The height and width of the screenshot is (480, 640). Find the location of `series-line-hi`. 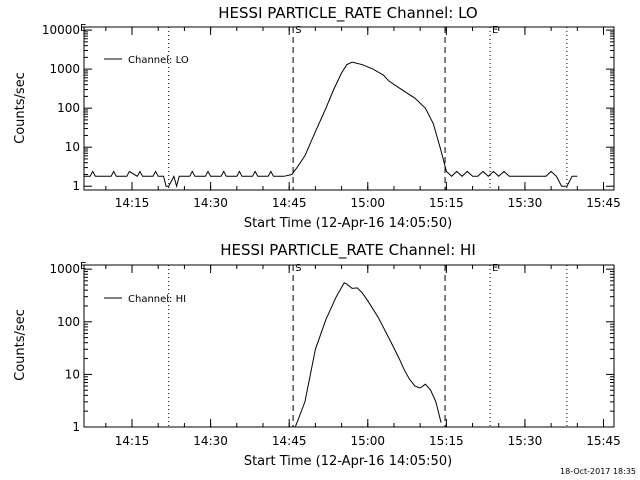

series-line-hi is located at coordinates (368, 355).